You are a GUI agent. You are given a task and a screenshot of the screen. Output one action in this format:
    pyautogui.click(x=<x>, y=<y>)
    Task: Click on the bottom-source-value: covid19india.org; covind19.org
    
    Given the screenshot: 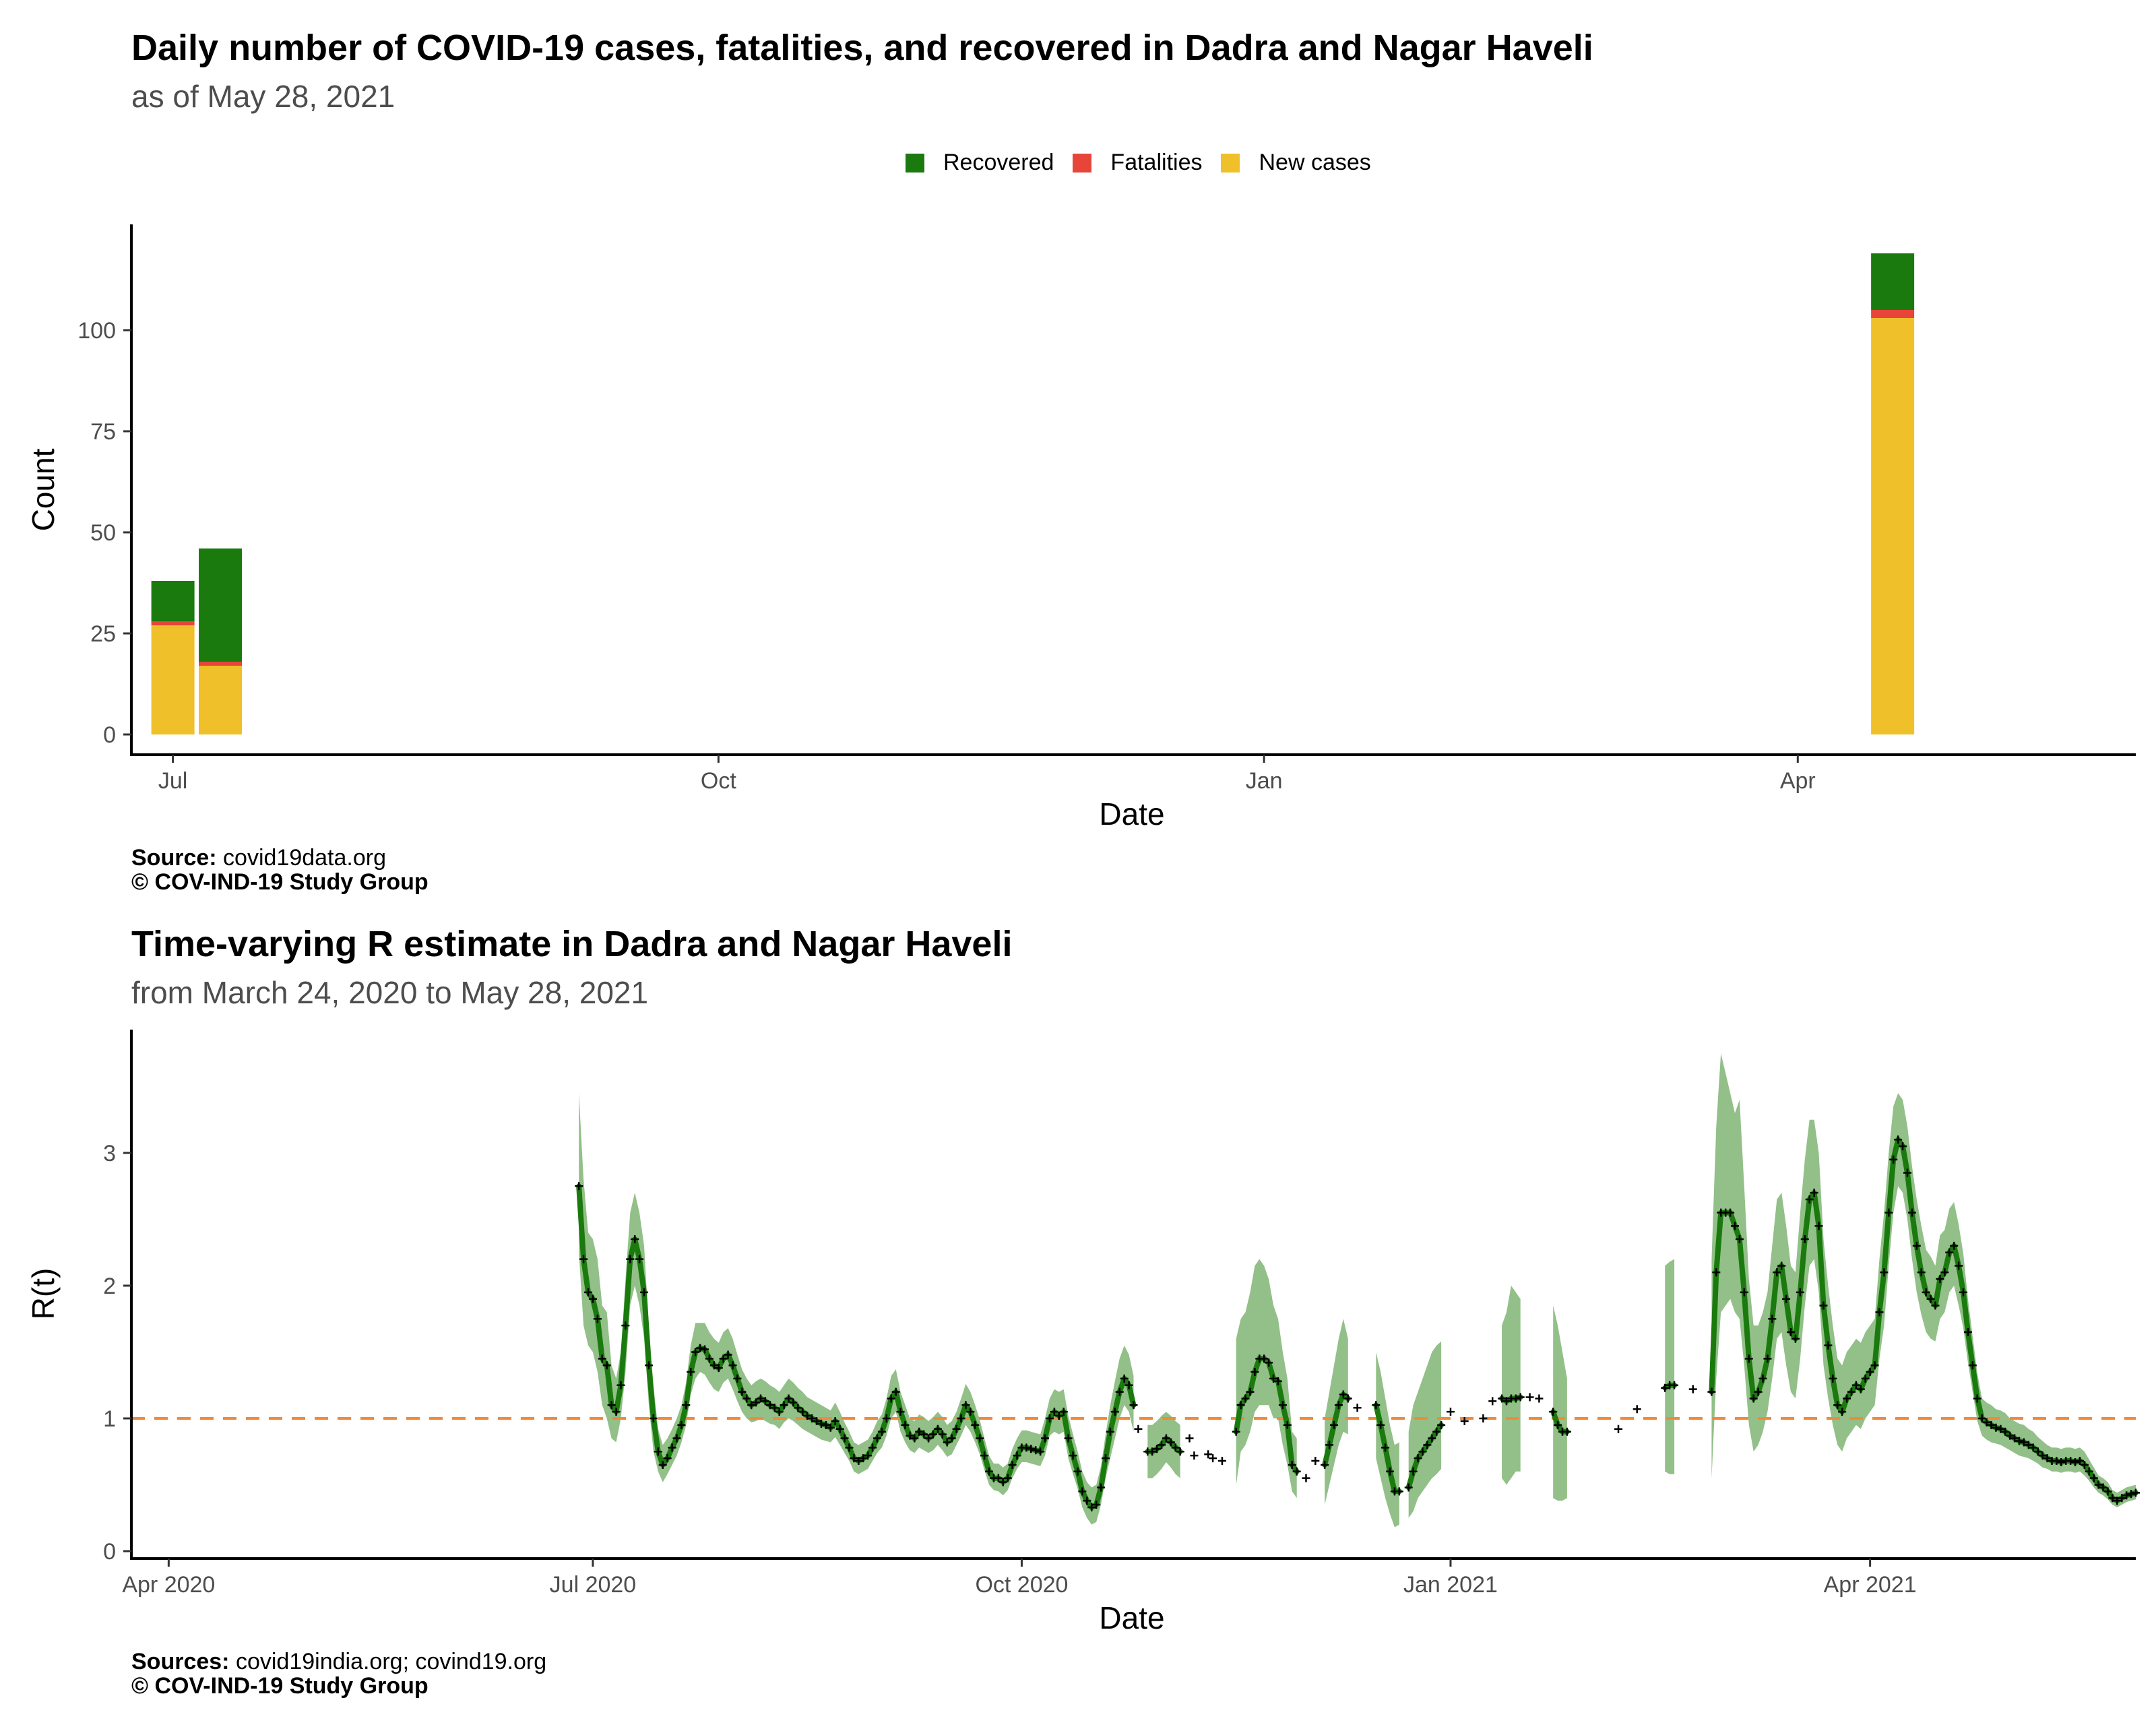 What is the action you would take?
    pyautogui.click(x=391, y=1661)
    